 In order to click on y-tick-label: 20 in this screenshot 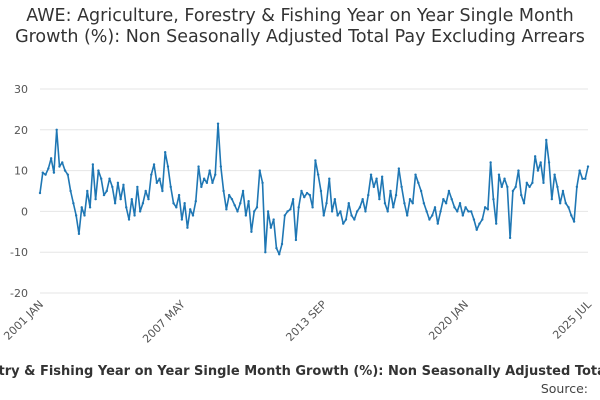, I will do `click(21, 130)`.